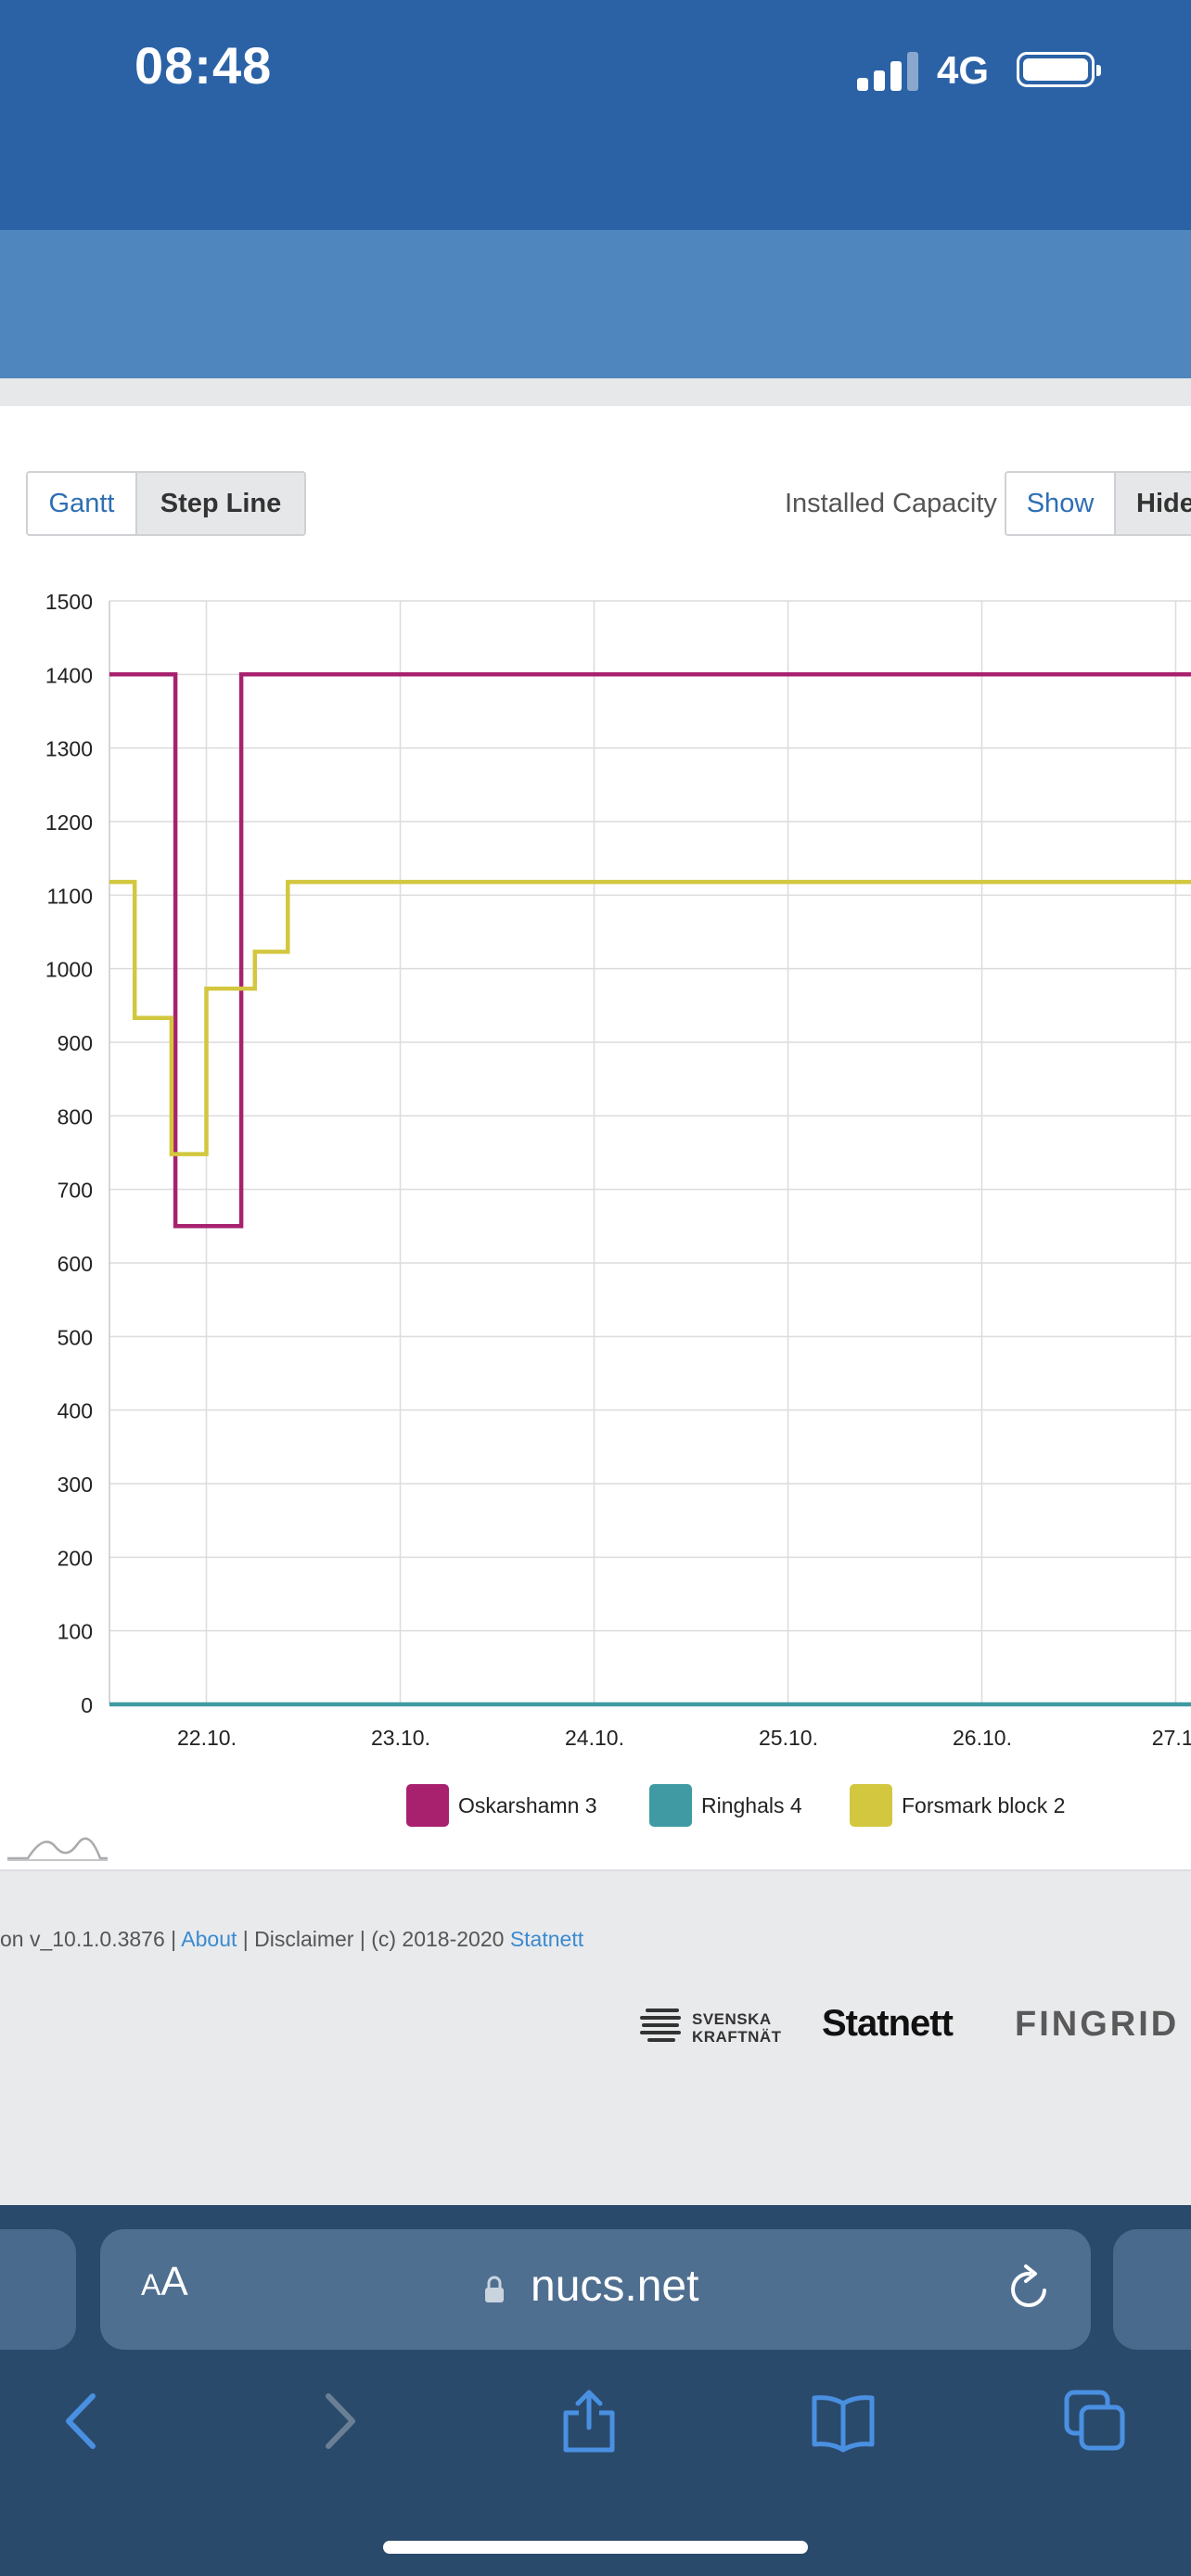 This screenshot has height=2576, width=1191. I want to click on disclaimer-text: | Disclaimer | (c) 2018-2020, so click(373, 1939).